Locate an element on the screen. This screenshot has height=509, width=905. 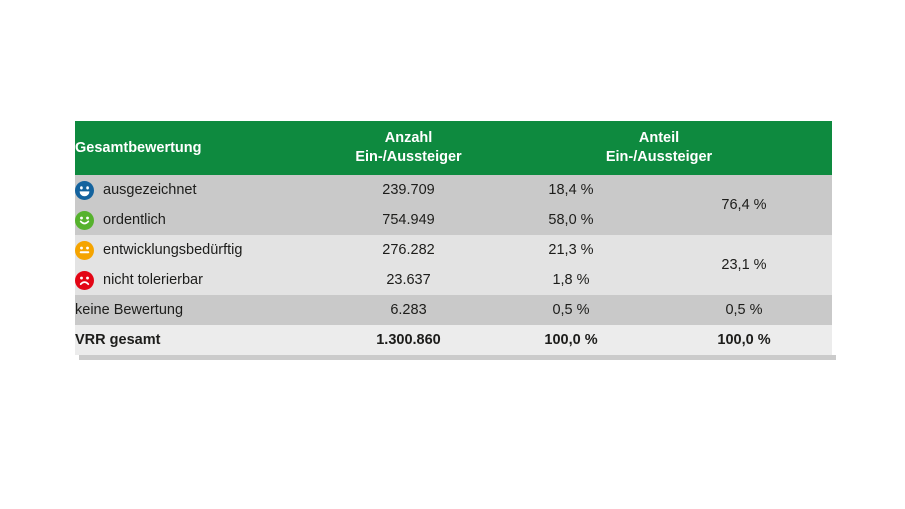
rating-label-cell: ausgezeichnet is located at coordinates (203, 190).